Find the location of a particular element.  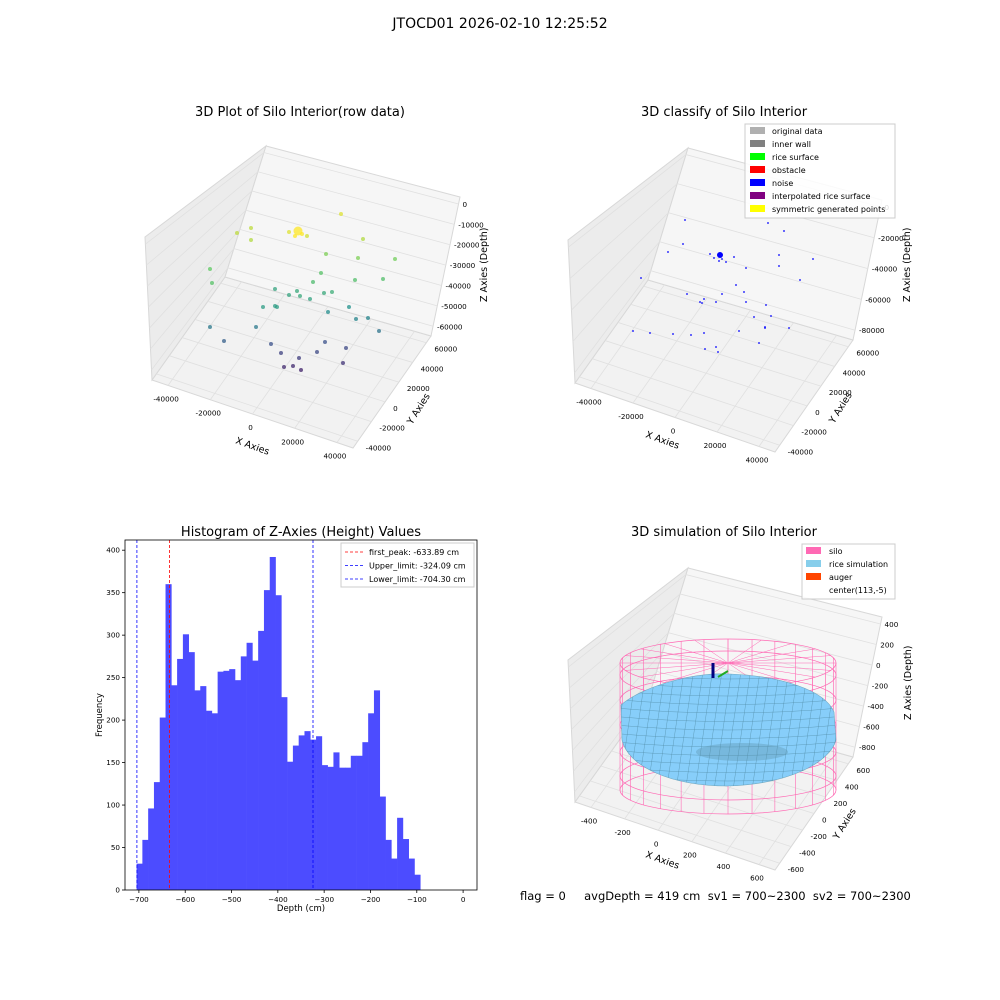

y-tick-label: 0 is located at coordinates (824, 820).